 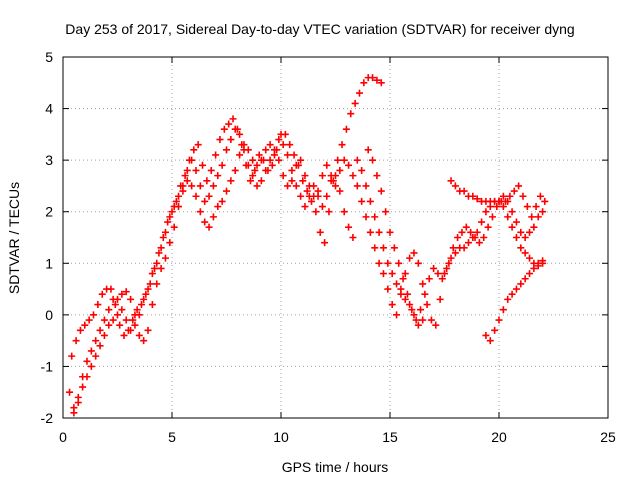 What do you see at coordinates (47, 366) in the screenshot?
I see `y-tick-label: -1` at bounding box center [47, 366].